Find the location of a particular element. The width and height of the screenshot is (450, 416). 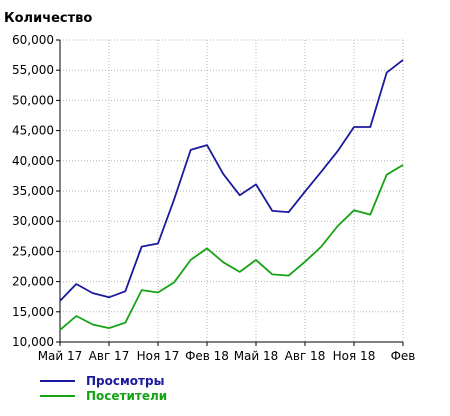

y-tick-label: 35,000 is located at coordinates (33, 191).